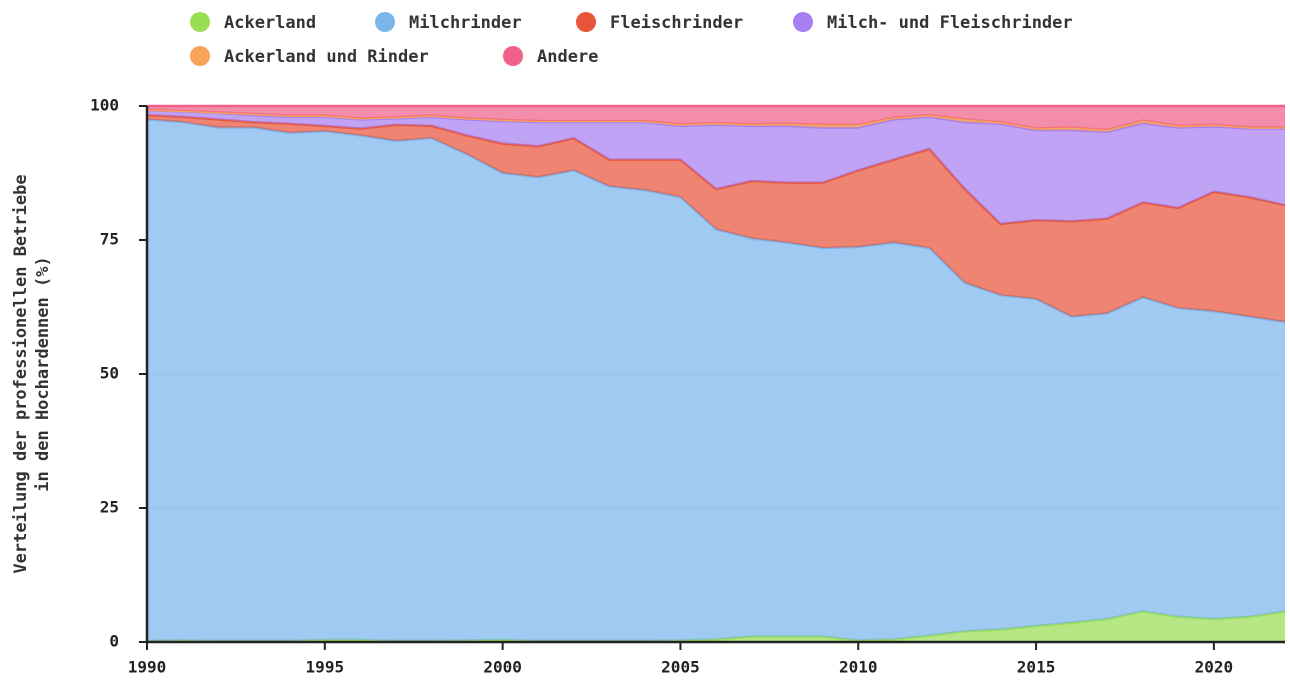 Image resolution: width=1290 pixels, height=681 pixels. What do you see at coordinates (567, 57) in the screenshot?
I see `legend-label: Andere` at bounding box center [567, 57].